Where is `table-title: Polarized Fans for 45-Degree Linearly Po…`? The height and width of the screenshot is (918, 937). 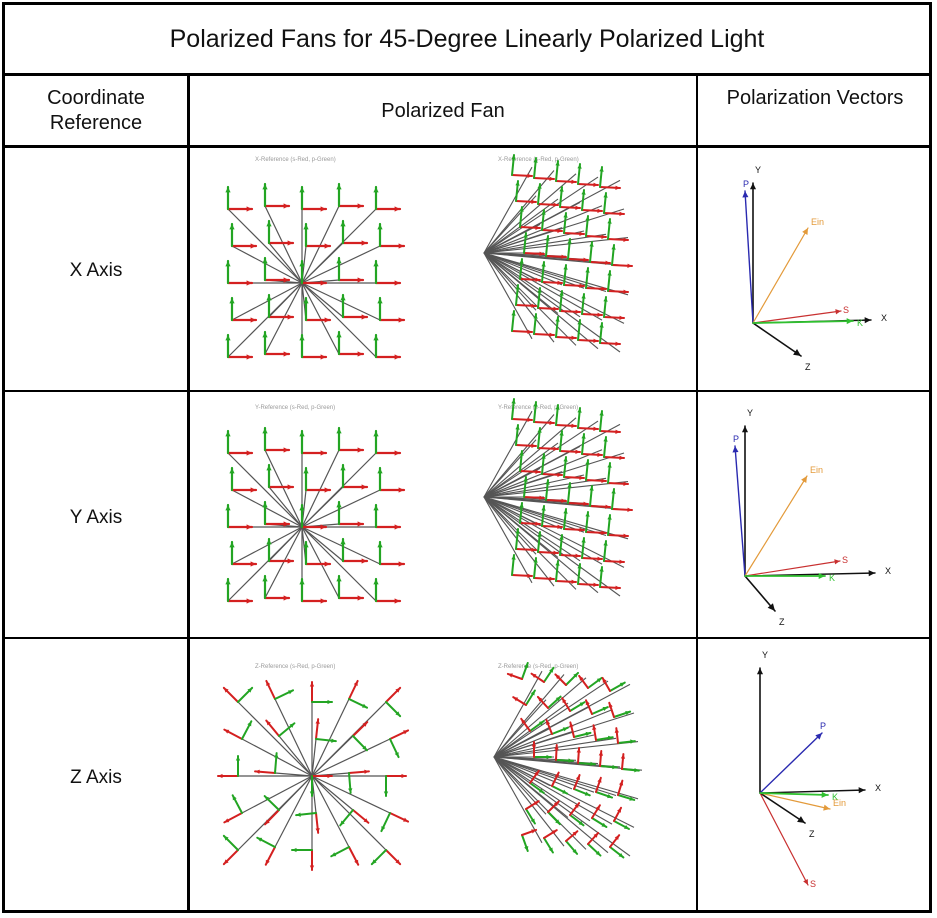
table-title: Polarized Fans for 45-Degree Linearly Po… is located at coordinates (467, 39).